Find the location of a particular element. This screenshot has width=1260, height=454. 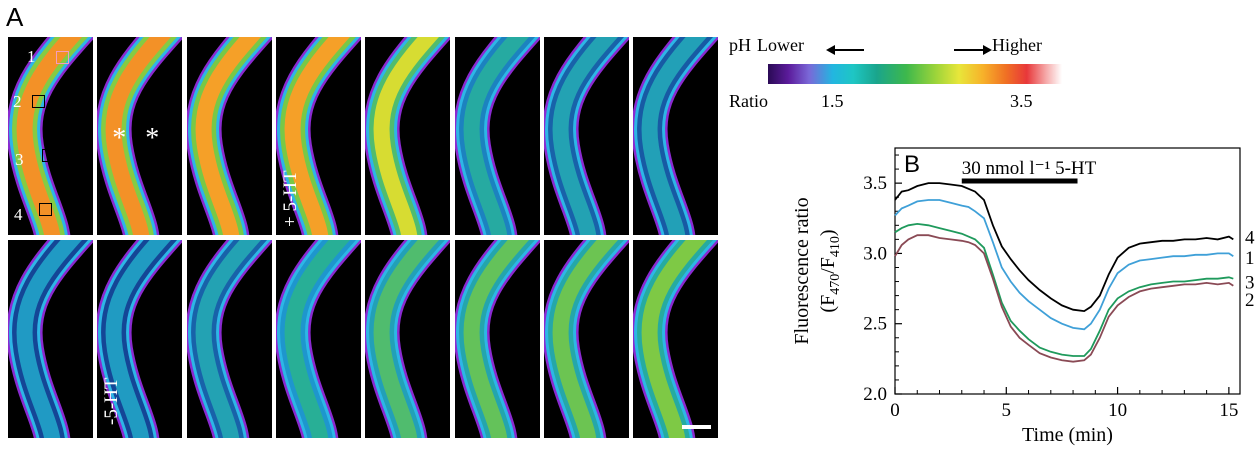

roi-label: 3 is located at coordinates (19, 160).